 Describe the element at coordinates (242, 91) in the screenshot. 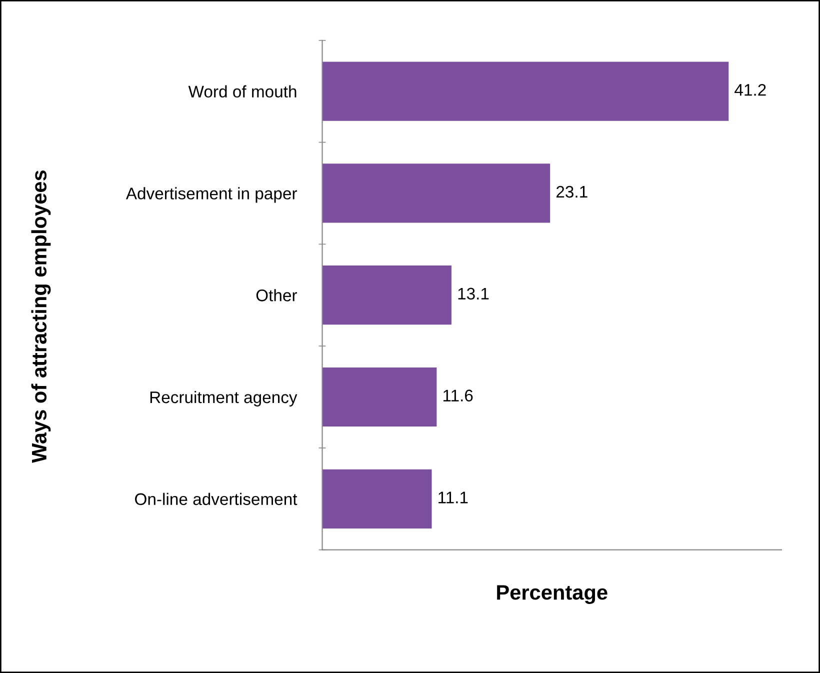

I see `y-tick-label: Word of mouth` at that location.